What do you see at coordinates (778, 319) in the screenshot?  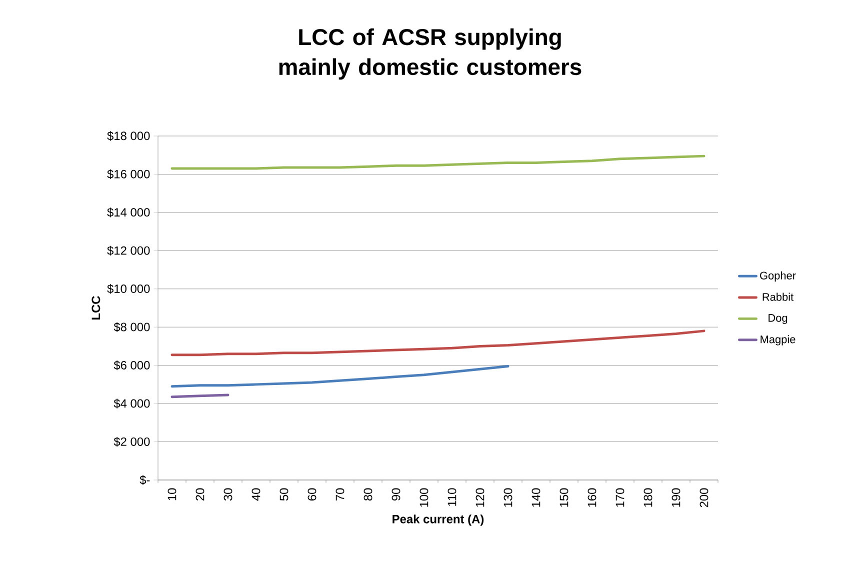 I see `legend-label: Dog` at bounding box center [778, 319].